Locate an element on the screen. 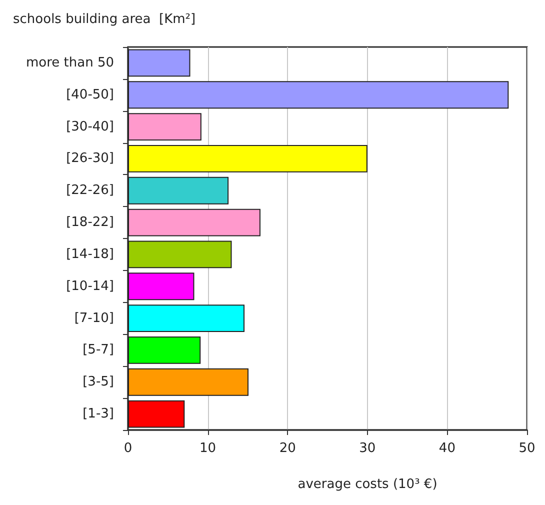 The image size is (545, 505). y-tick-label: [10-14] is located at coordinates (90, 286).